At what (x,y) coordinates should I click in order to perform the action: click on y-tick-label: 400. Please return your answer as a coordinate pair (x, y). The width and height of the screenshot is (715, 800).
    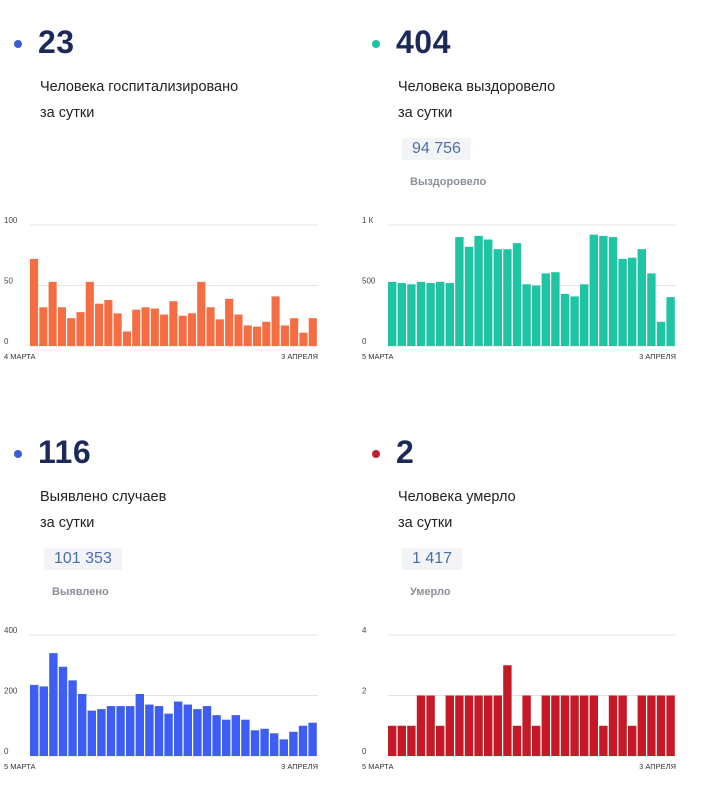
    Looking at the image, I should click on (11, 630).